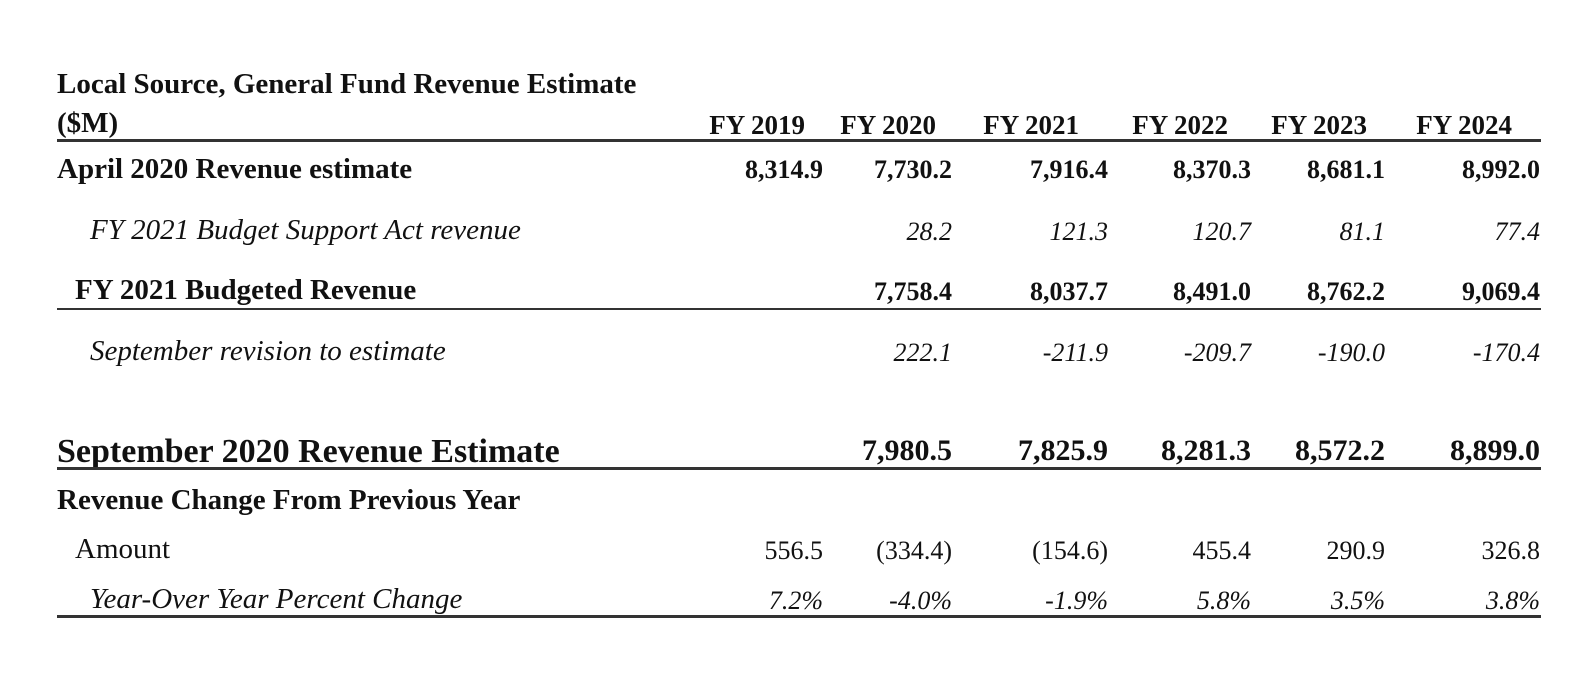 This screenshot has height=674, width=1596. What do you see at coordinates (1340, 450) in the screenshot?
I see `cell-fy2023: 8,572.2` at bounding box center [1340, 450].